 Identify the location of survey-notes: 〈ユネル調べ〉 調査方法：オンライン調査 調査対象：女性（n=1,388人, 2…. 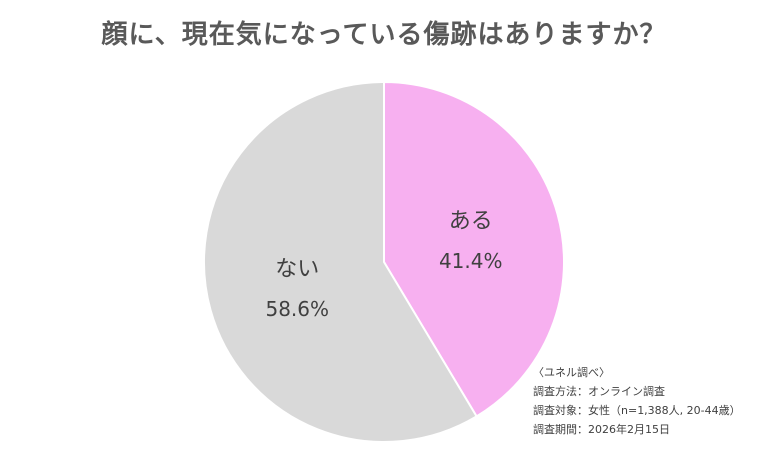
(637, 401).